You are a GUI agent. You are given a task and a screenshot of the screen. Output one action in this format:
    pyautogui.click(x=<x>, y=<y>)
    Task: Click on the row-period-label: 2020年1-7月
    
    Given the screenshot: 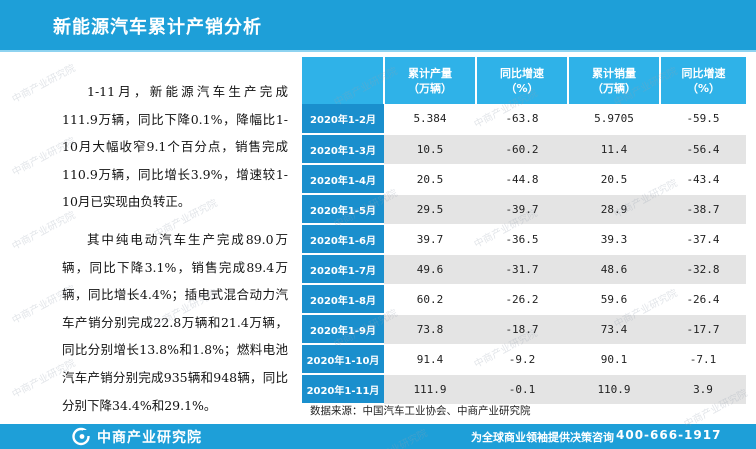 What is the action you would take?
    pyautogui.click(x=343, y=269)
    